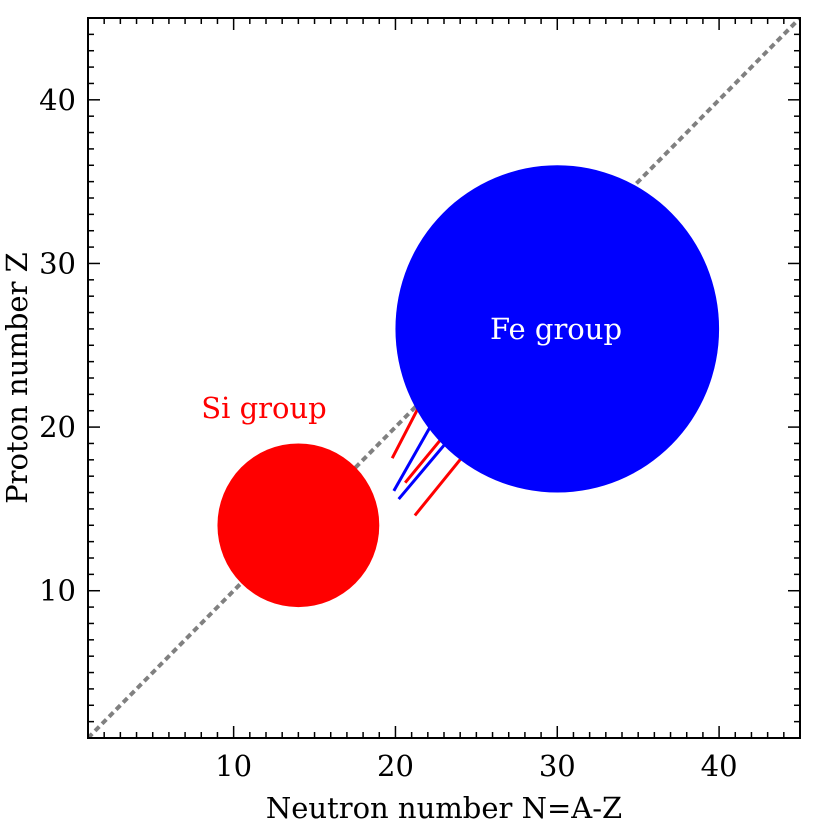 Image resolution: width=815 pixels, height=830 pixels. I want to click on y-tick-label: 30, so click(57, 263).